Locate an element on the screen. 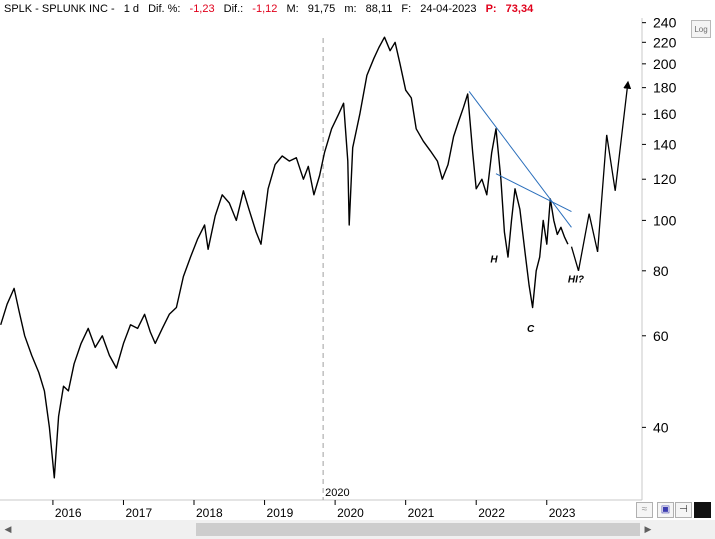 This screenshot has width=715, height=539. x-tick-label: 2023 is located at coordinates (562, 513).